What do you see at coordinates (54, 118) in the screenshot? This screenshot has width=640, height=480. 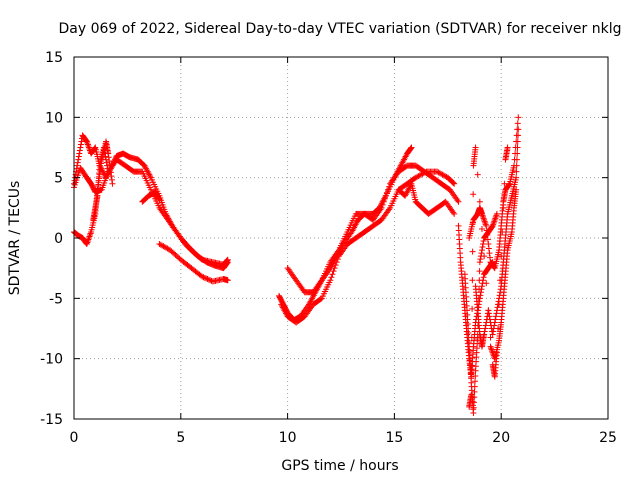 I see `y-tick-label: 10` at bounding box center [54, 118].